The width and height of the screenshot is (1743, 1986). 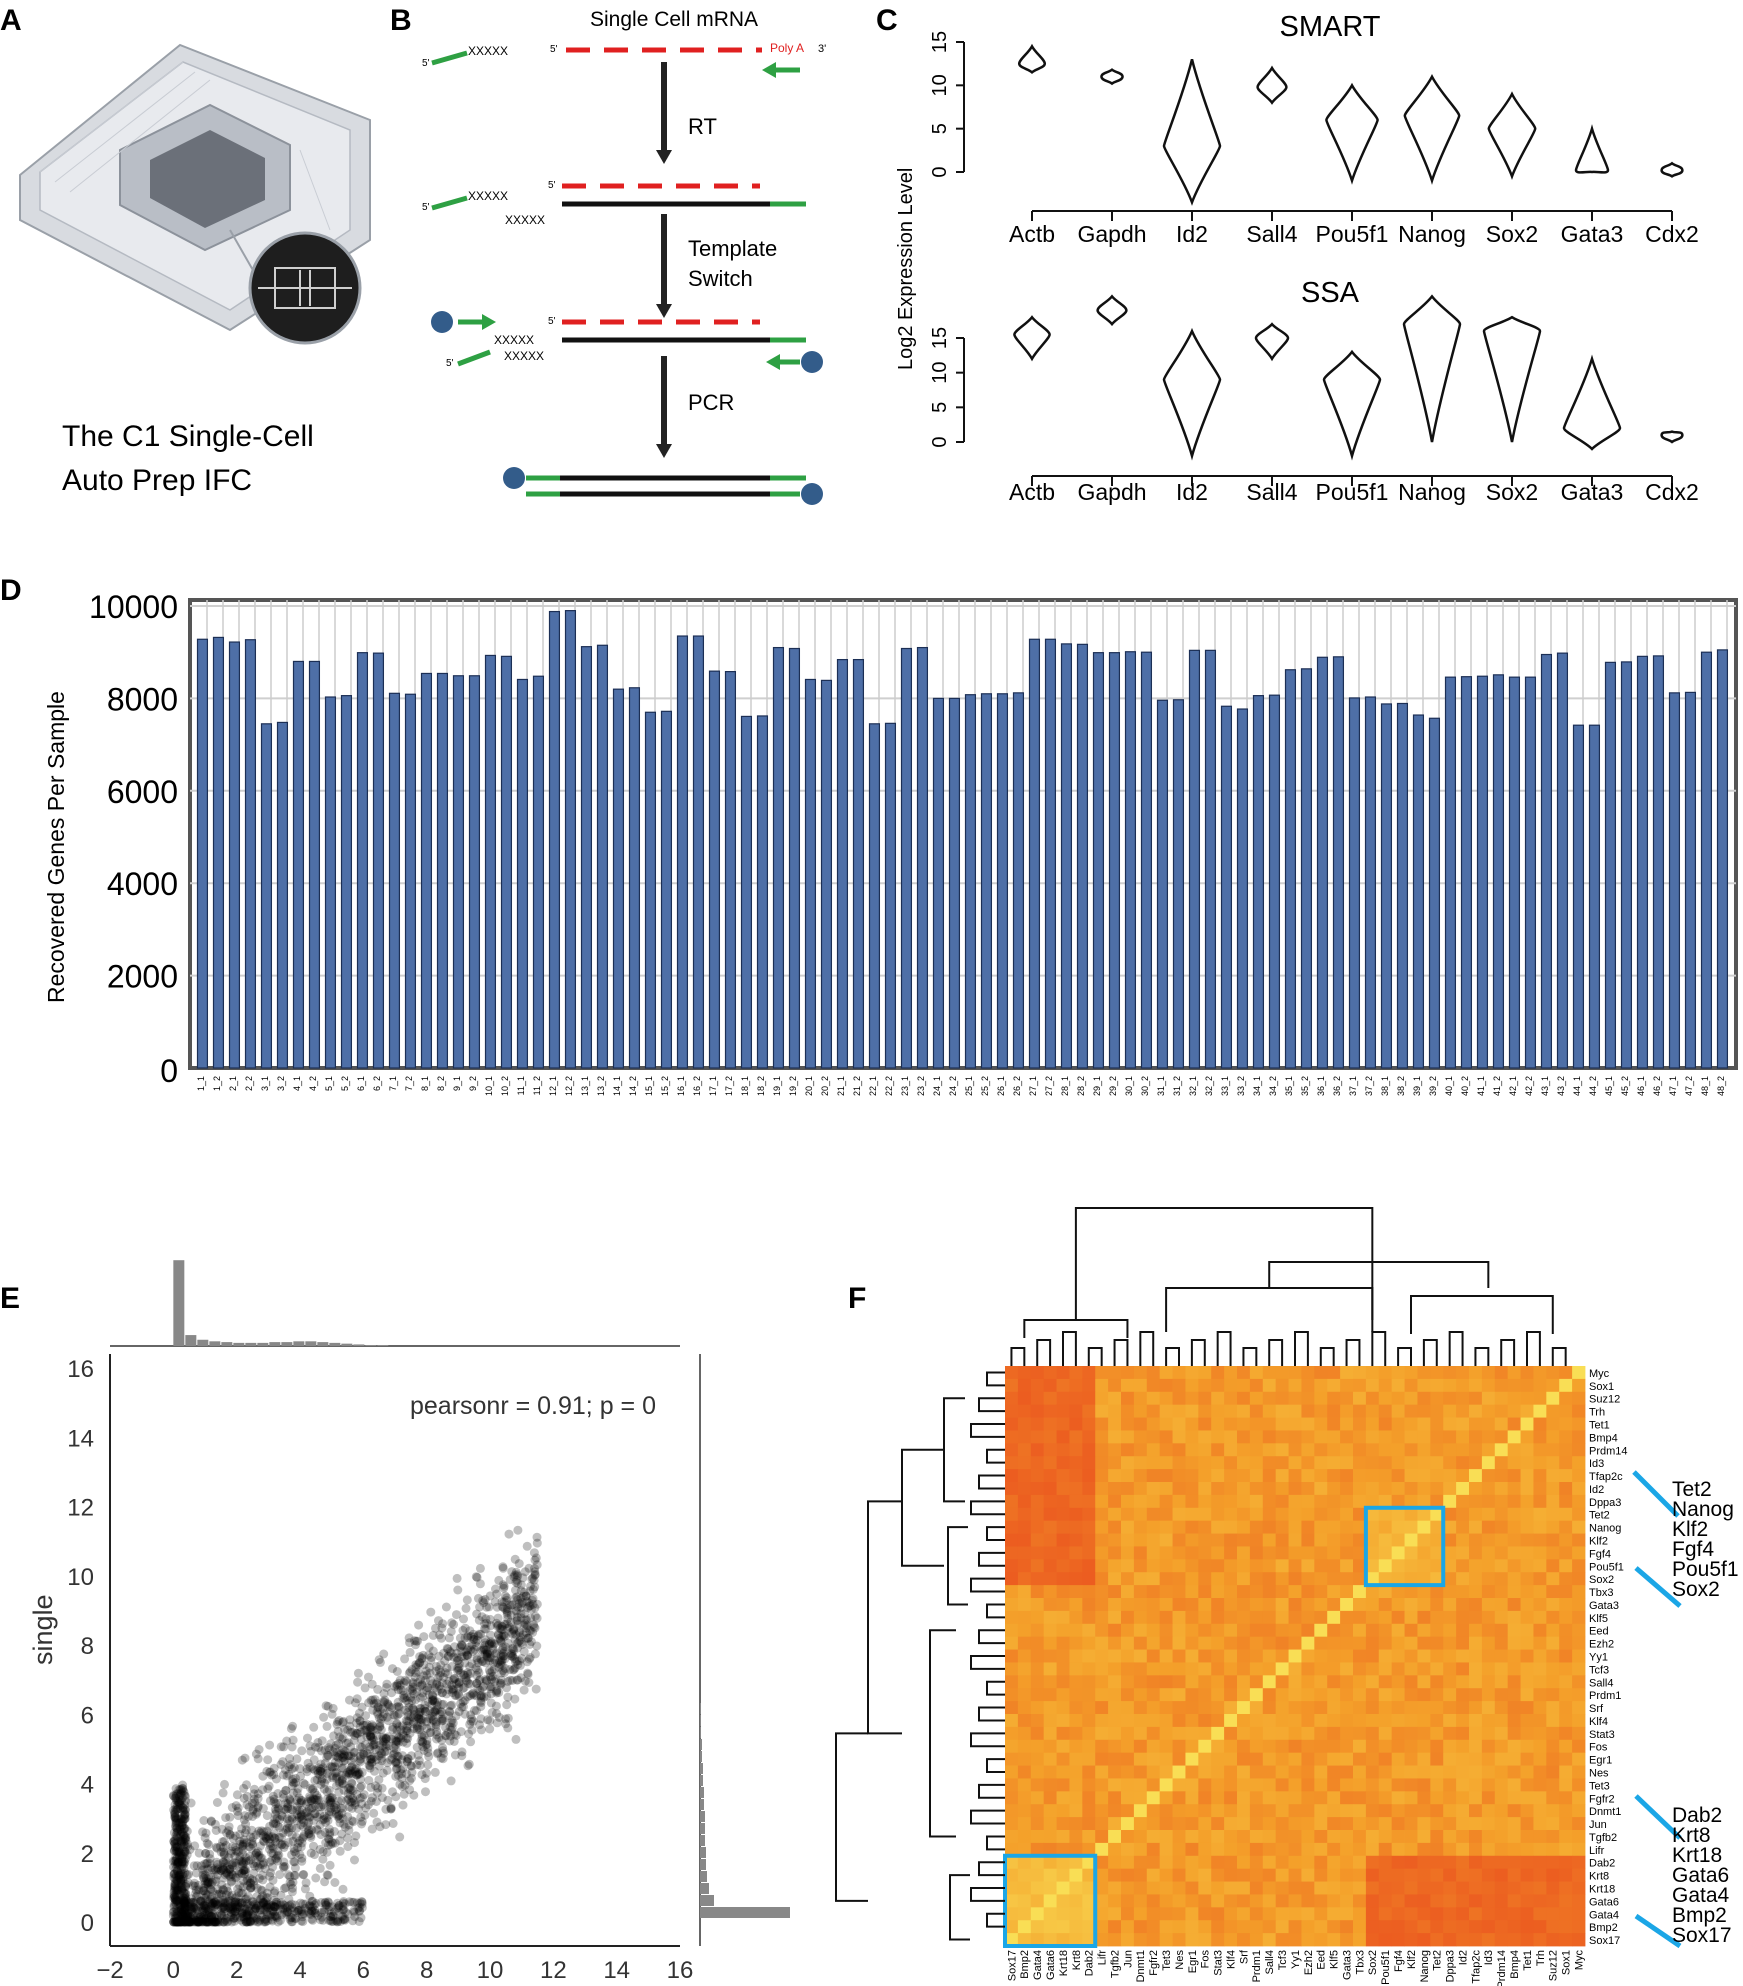 I want to click on bar-x-label: 19_1, so click(x=777, y=1086).